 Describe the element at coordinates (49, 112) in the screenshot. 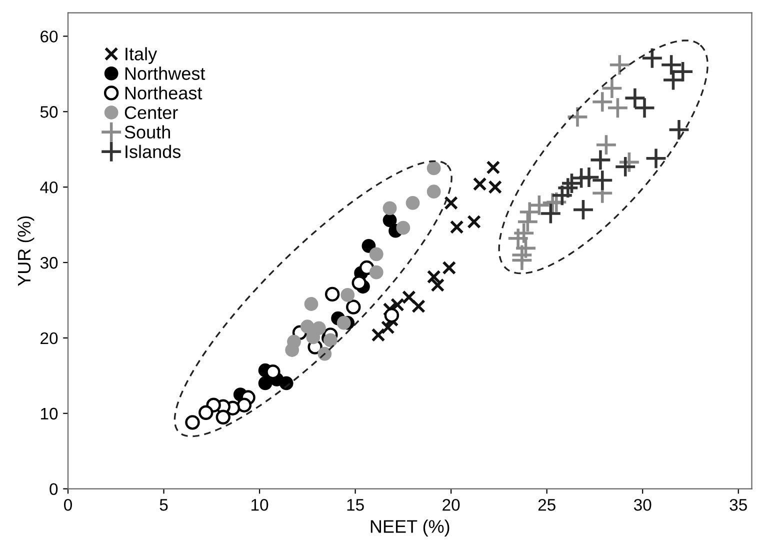

I see `y-tick-label: 50` at that location.